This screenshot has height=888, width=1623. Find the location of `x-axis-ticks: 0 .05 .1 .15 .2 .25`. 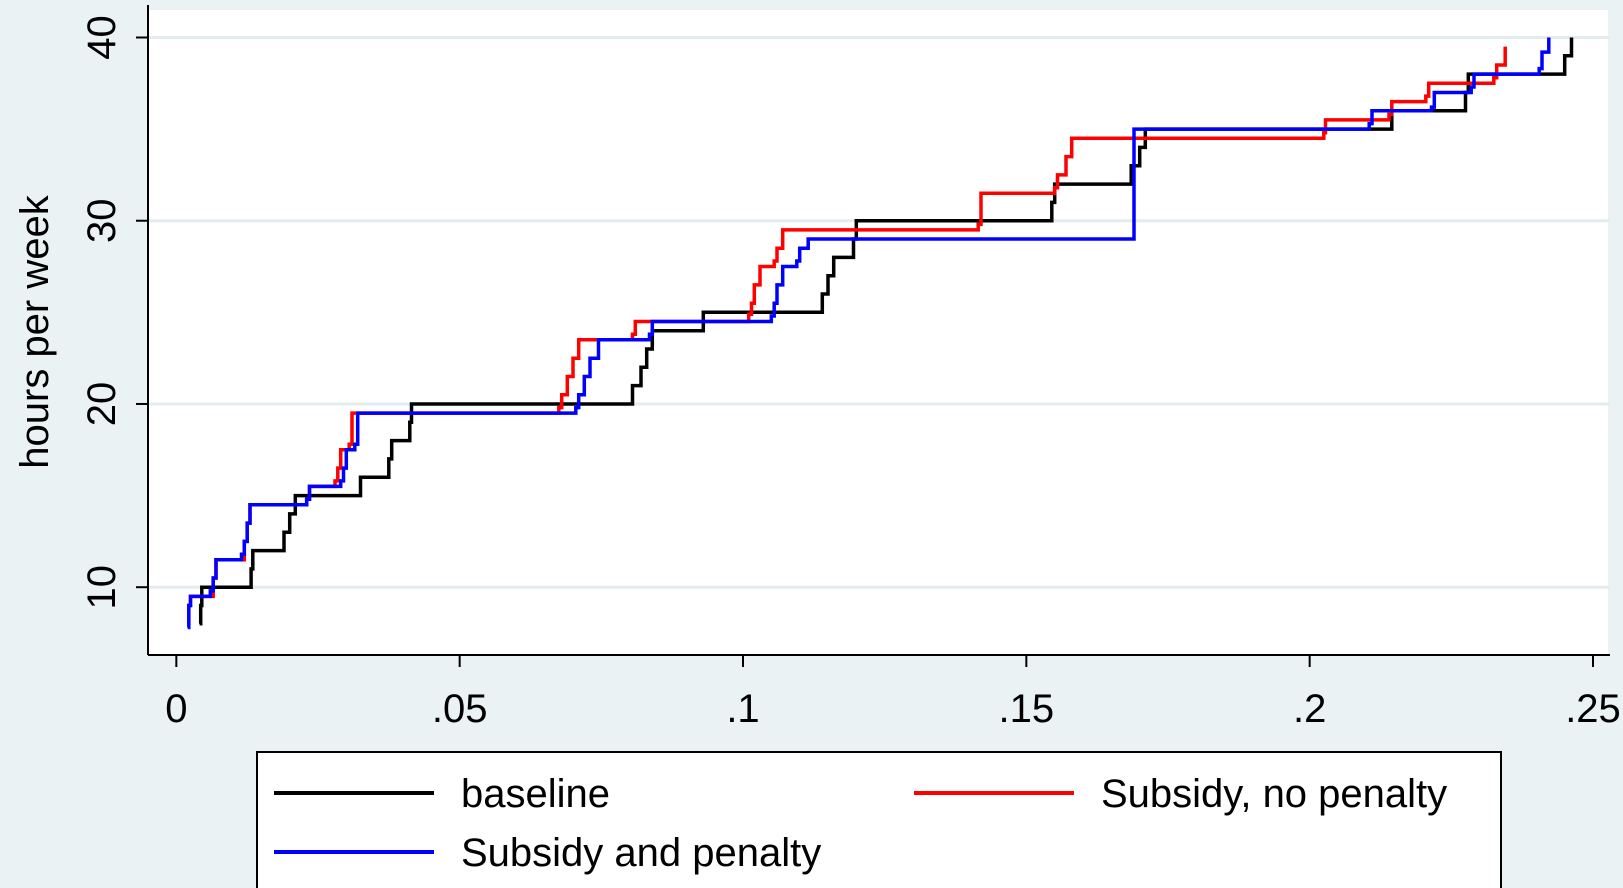

x-axis-ticks: 0 .05 .1 .15 .2 .25 is located at coordinates (893, 693).